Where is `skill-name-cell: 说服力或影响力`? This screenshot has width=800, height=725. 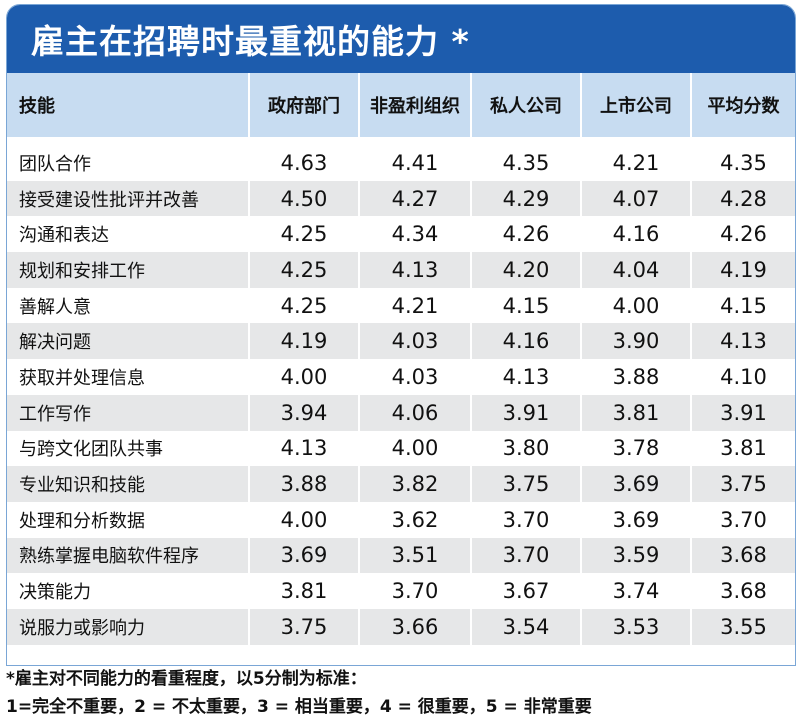 skill-name-cell: 说服力或影响力 is located at coordinates (128, 626).